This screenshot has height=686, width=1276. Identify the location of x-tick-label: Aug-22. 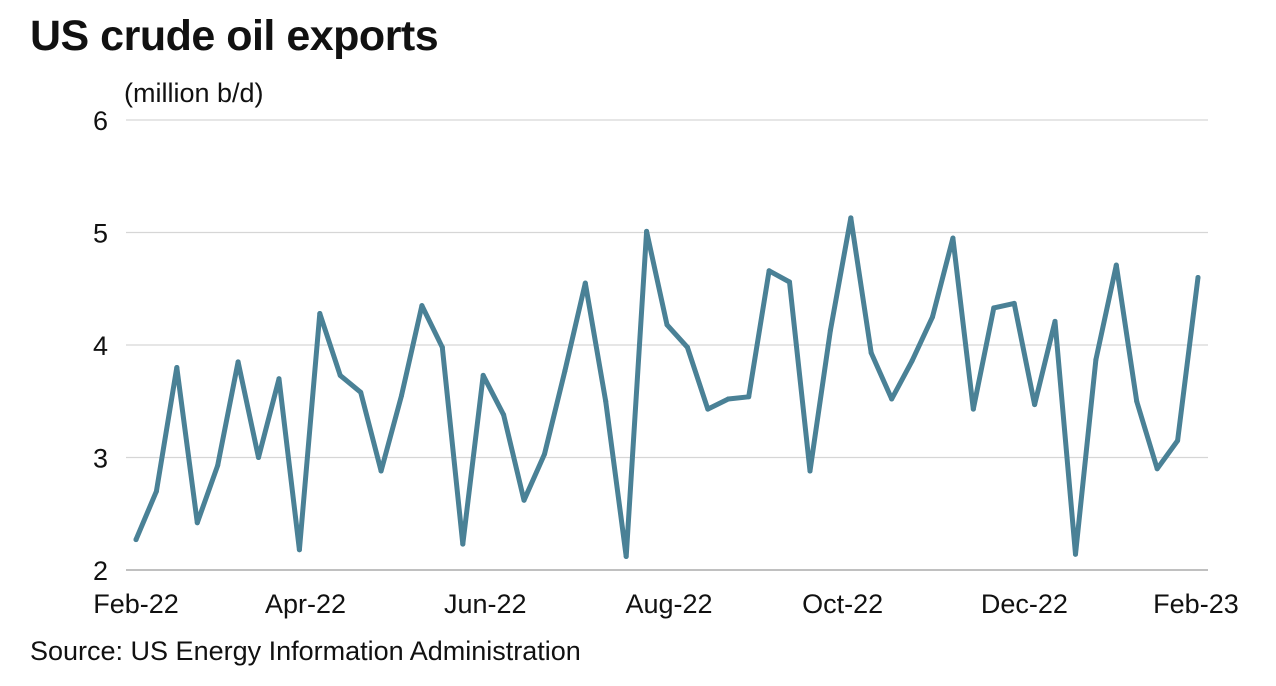
(669, 604).